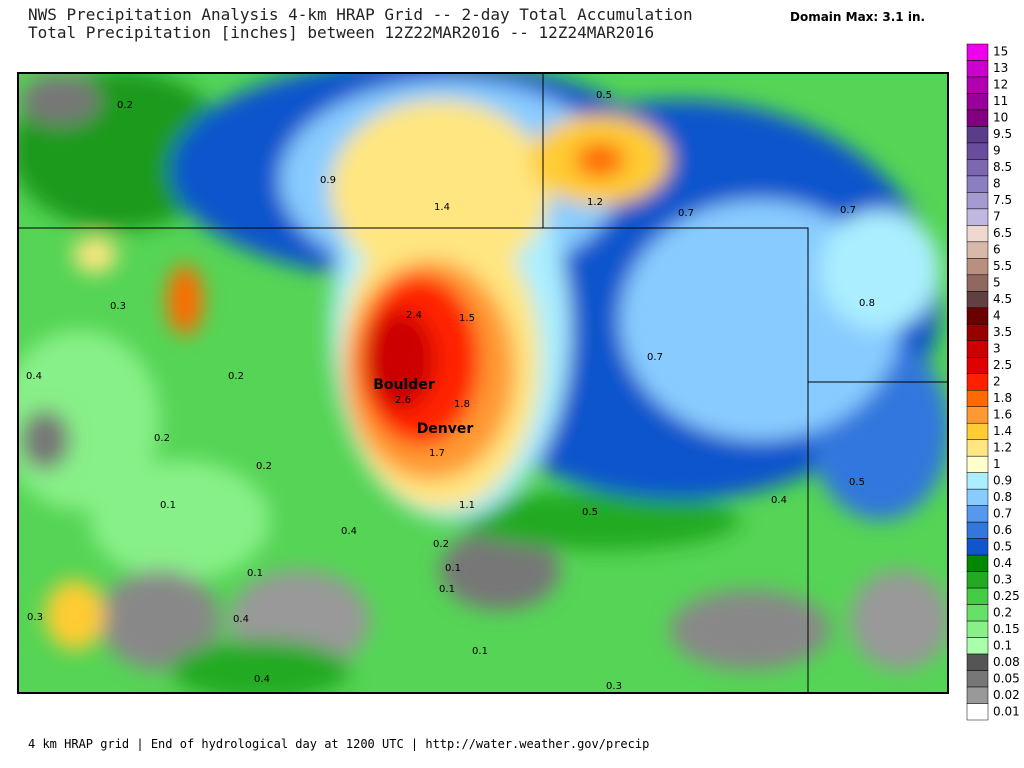  Describe the element at coordinates (857, 17) in the screenshot. I see `domain-max: Domain Max: 3.1 in.` at that location.